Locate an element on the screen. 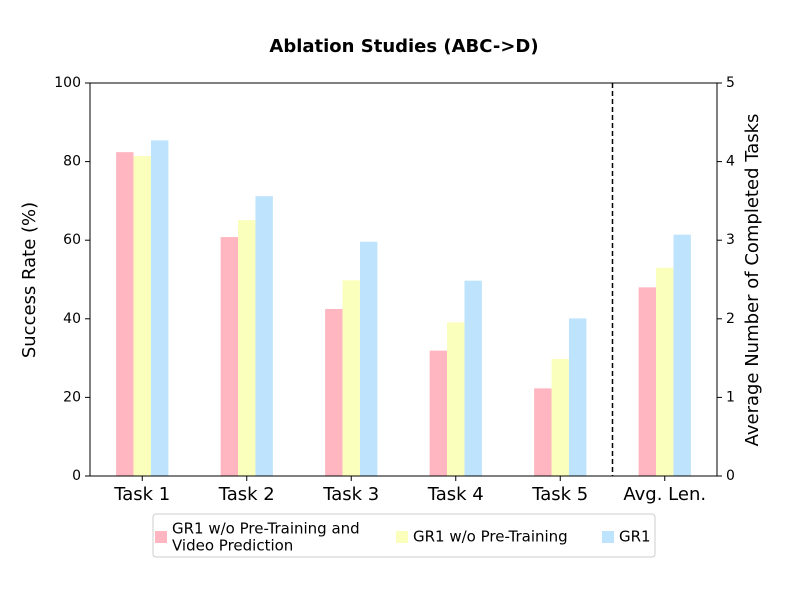  y-tick-label: 60 is located at coordinates (72, 240).